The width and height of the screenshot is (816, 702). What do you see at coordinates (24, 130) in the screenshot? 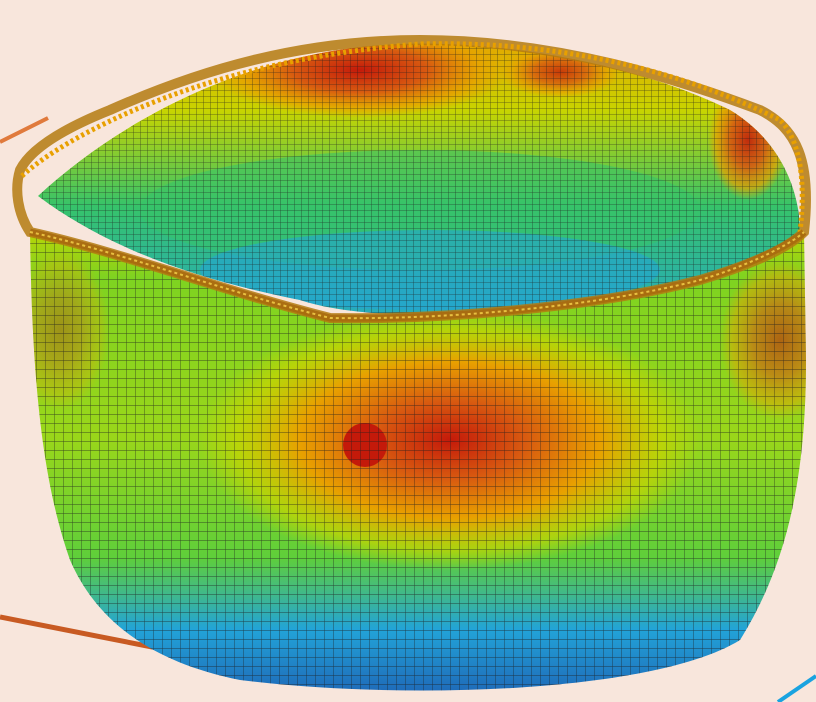
I see `orange-line-top` at bounding box center [24, 130].